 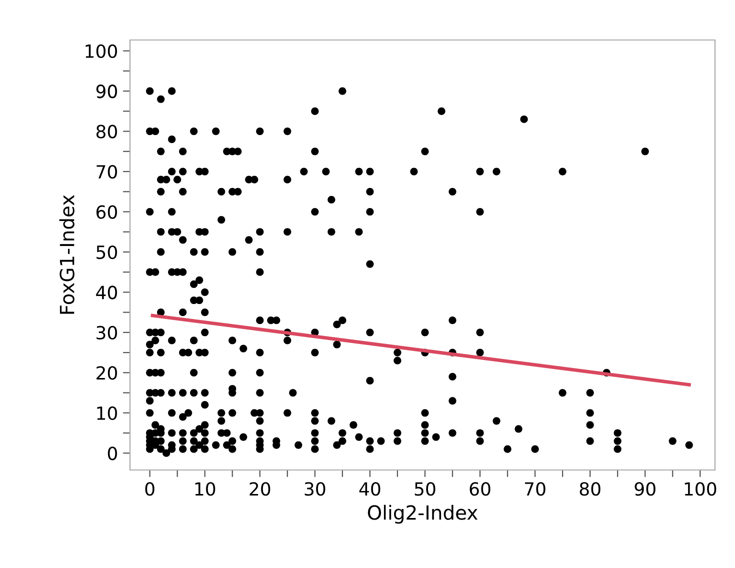 I want to click on x-tick-label: 80, so click(x=590, y=489).